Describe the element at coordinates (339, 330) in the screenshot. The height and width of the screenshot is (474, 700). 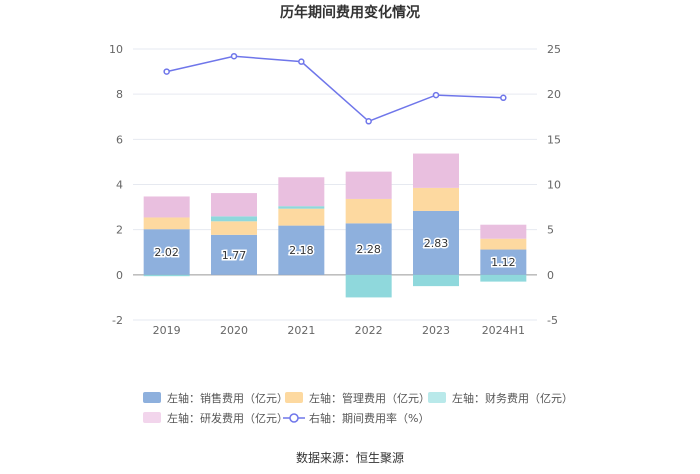
I see `x-axis-ticks: 2019 2020 2021 2022 2023 2024H1` at that location.